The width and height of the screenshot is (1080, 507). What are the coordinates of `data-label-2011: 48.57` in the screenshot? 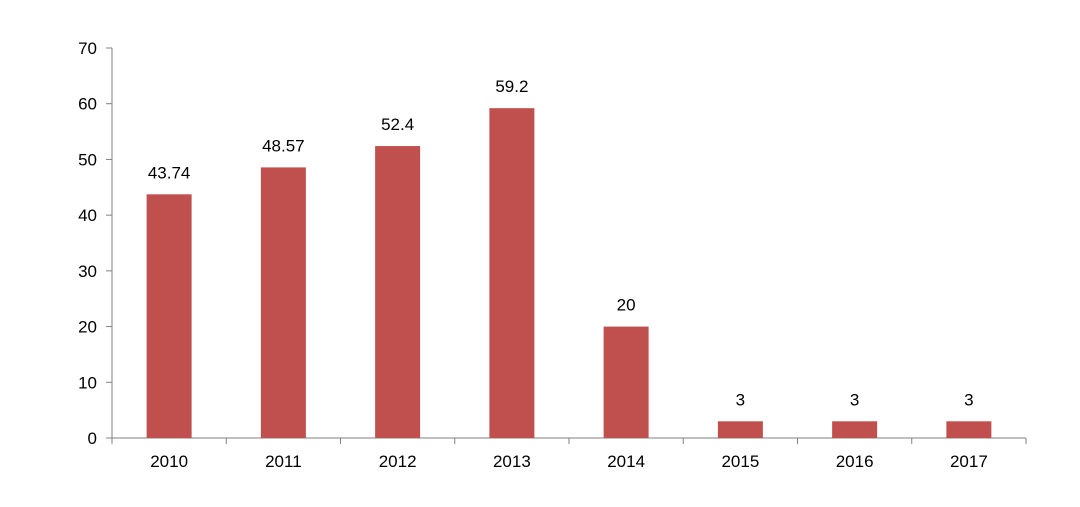 It's located at (283, 145).